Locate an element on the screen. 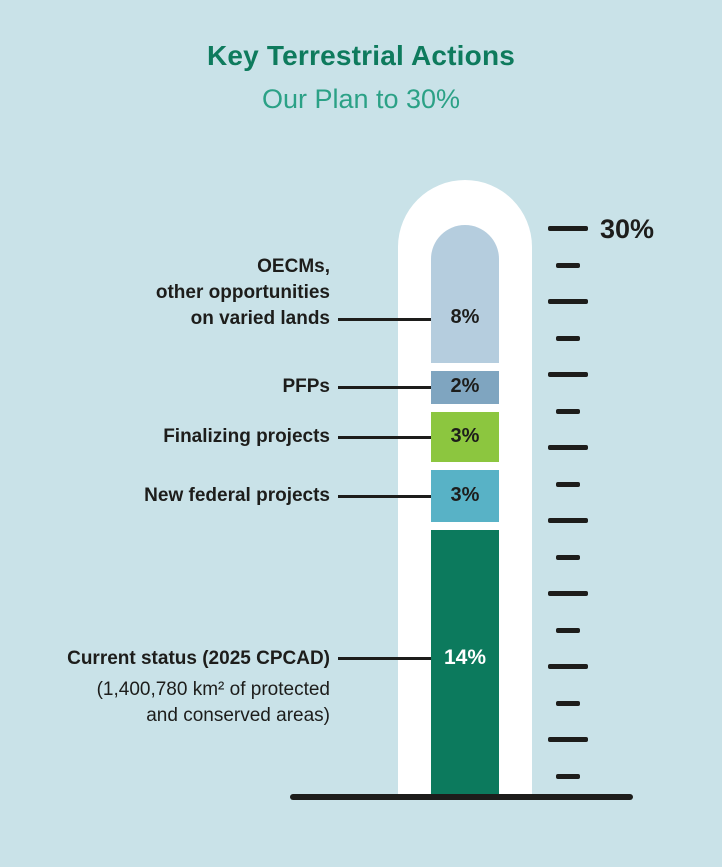 This screenshot has height=867, width=722. segment-label-finalizing-projects: Finalizing projects is located at coordinates (246, 436).